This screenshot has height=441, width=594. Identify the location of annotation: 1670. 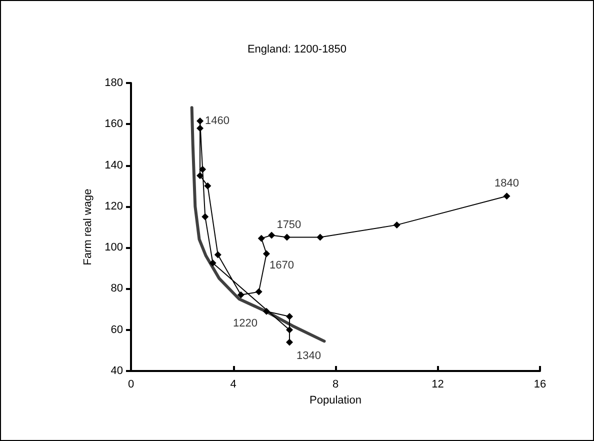
(281, 266).